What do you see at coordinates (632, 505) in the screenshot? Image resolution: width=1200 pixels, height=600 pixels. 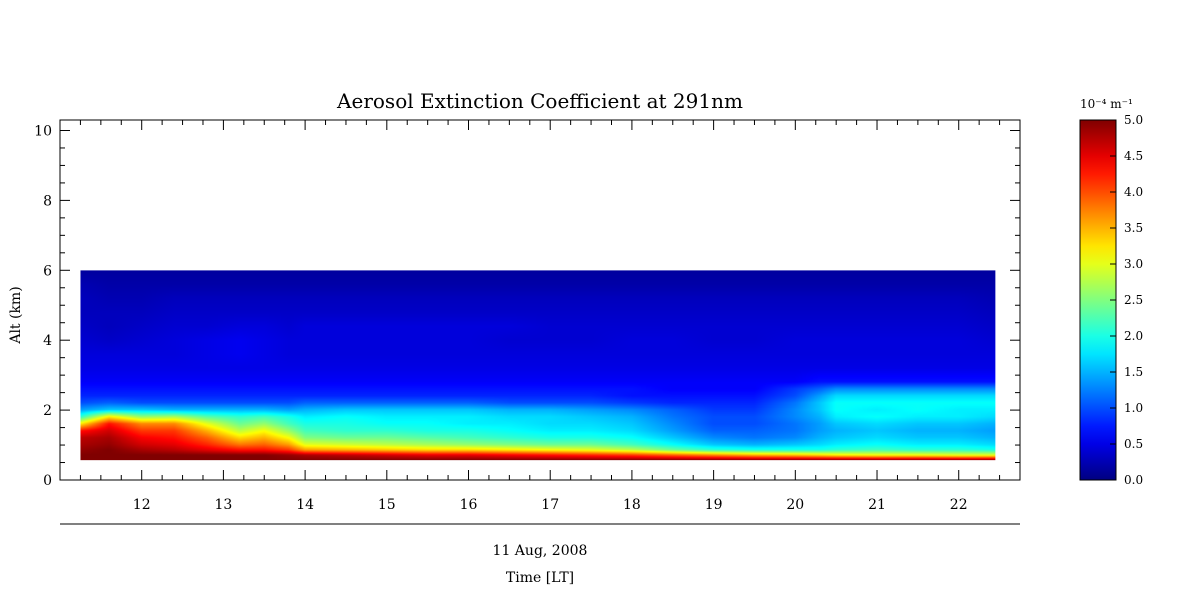 I see `x-tick-label: 18` at bounding box center [632, 505].